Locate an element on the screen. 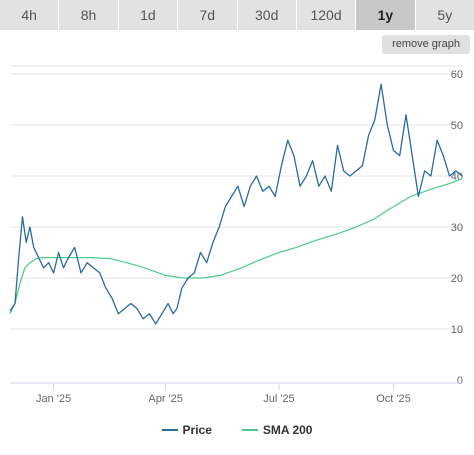  legend-sma-label: SMA 200 is located at coordinates (287, 430).